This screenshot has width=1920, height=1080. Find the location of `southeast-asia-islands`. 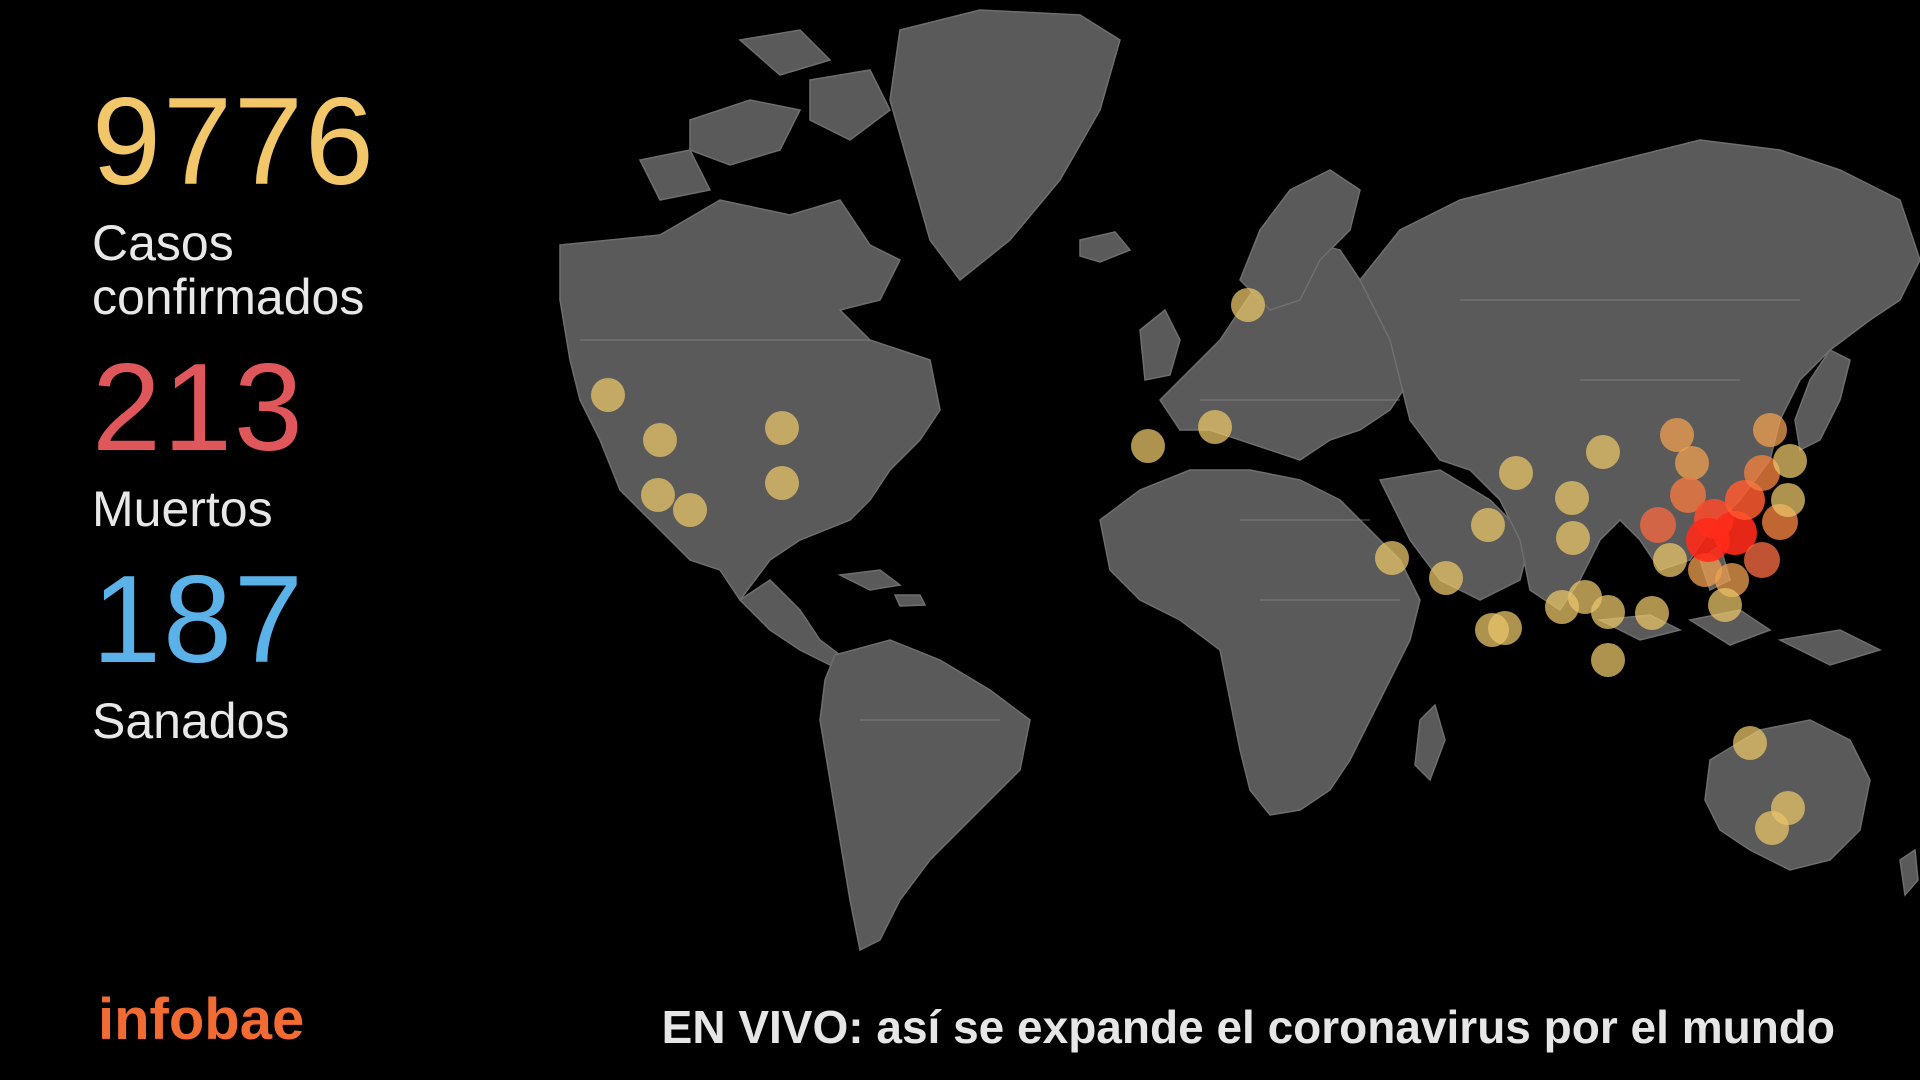

southeast-asia-islands is located at coordinates (1740, 604).